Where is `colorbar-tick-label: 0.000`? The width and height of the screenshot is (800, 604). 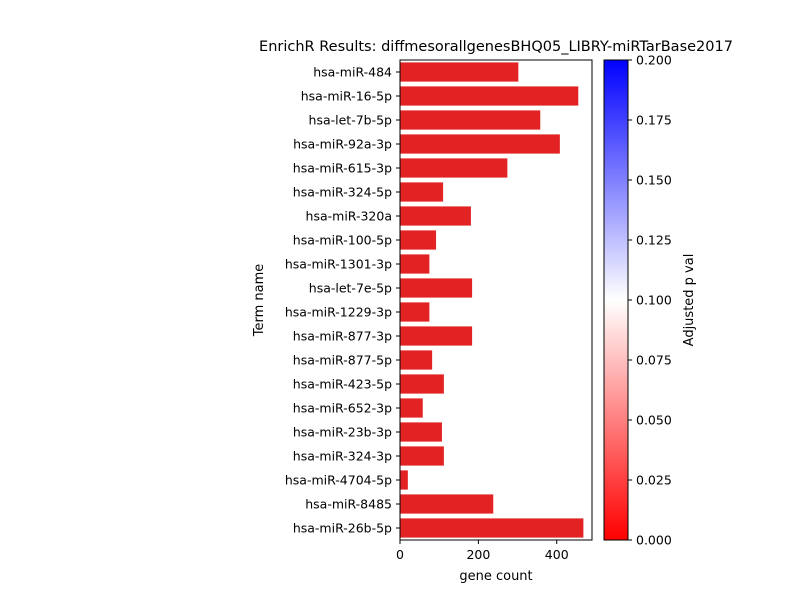
colorbar-tick-label: 0.000 is located at coordinates (654, 540).